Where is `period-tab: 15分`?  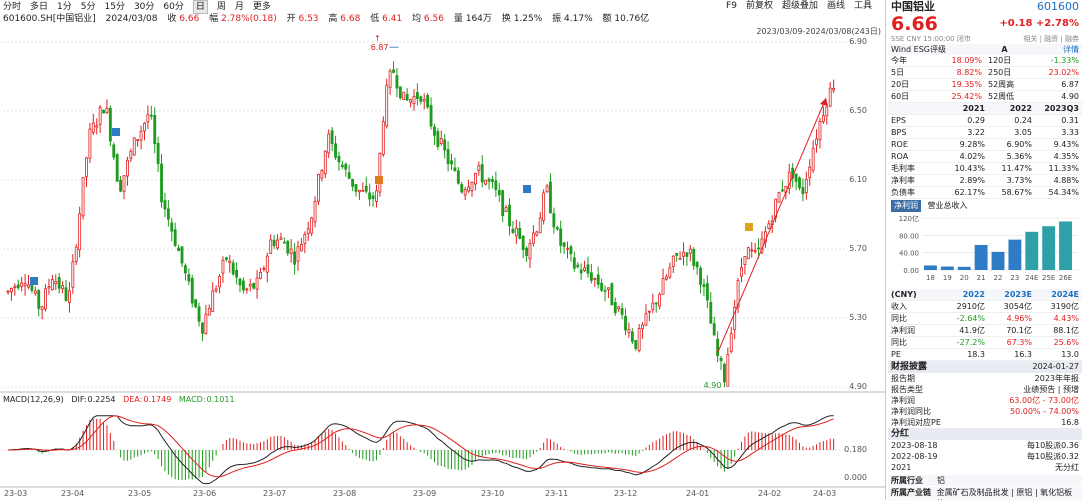 period-tab: 15分 is located at coordinates (114, 7).